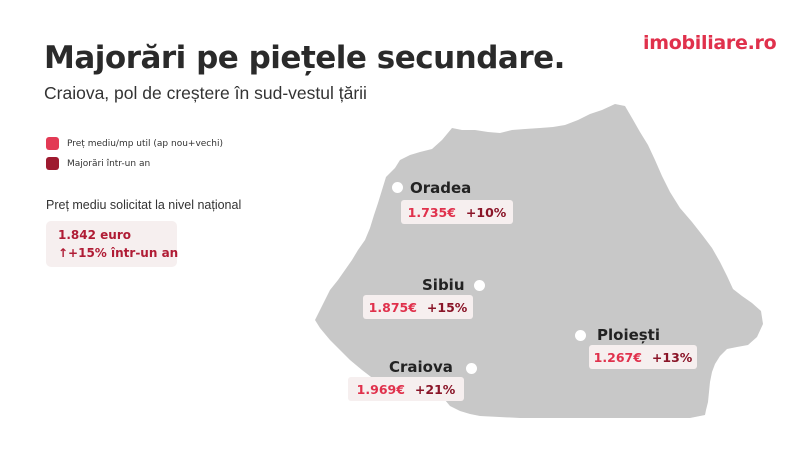 This screenshot has width=800, height=450. I want to click on city-price-sibiu: 1.875€, so click(392, 307).